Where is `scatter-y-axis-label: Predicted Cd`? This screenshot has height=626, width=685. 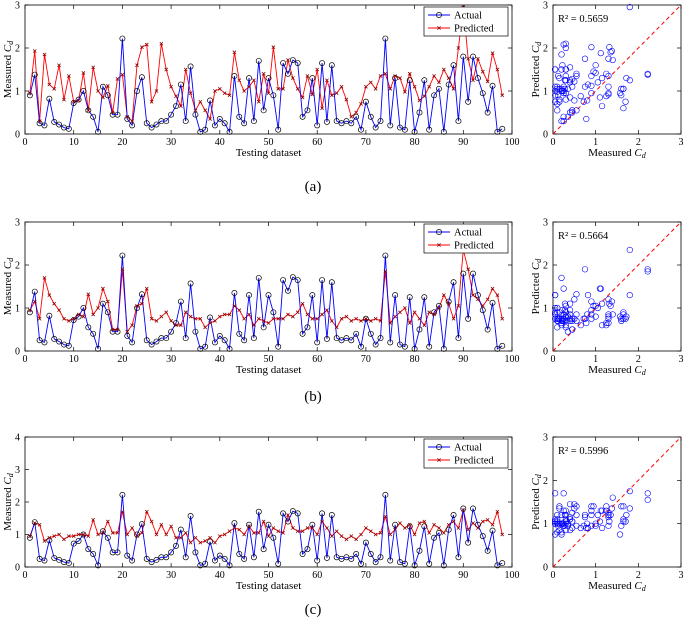 scatter-y-axis-label: Predicted Cd is located at coordinates (536, 286).